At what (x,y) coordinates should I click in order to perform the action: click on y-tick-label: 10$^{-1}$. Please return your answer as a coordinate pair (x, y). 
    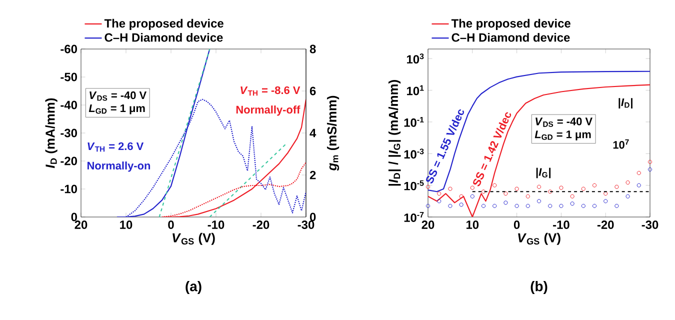
    Looking at the image, I should click on (414, 121).